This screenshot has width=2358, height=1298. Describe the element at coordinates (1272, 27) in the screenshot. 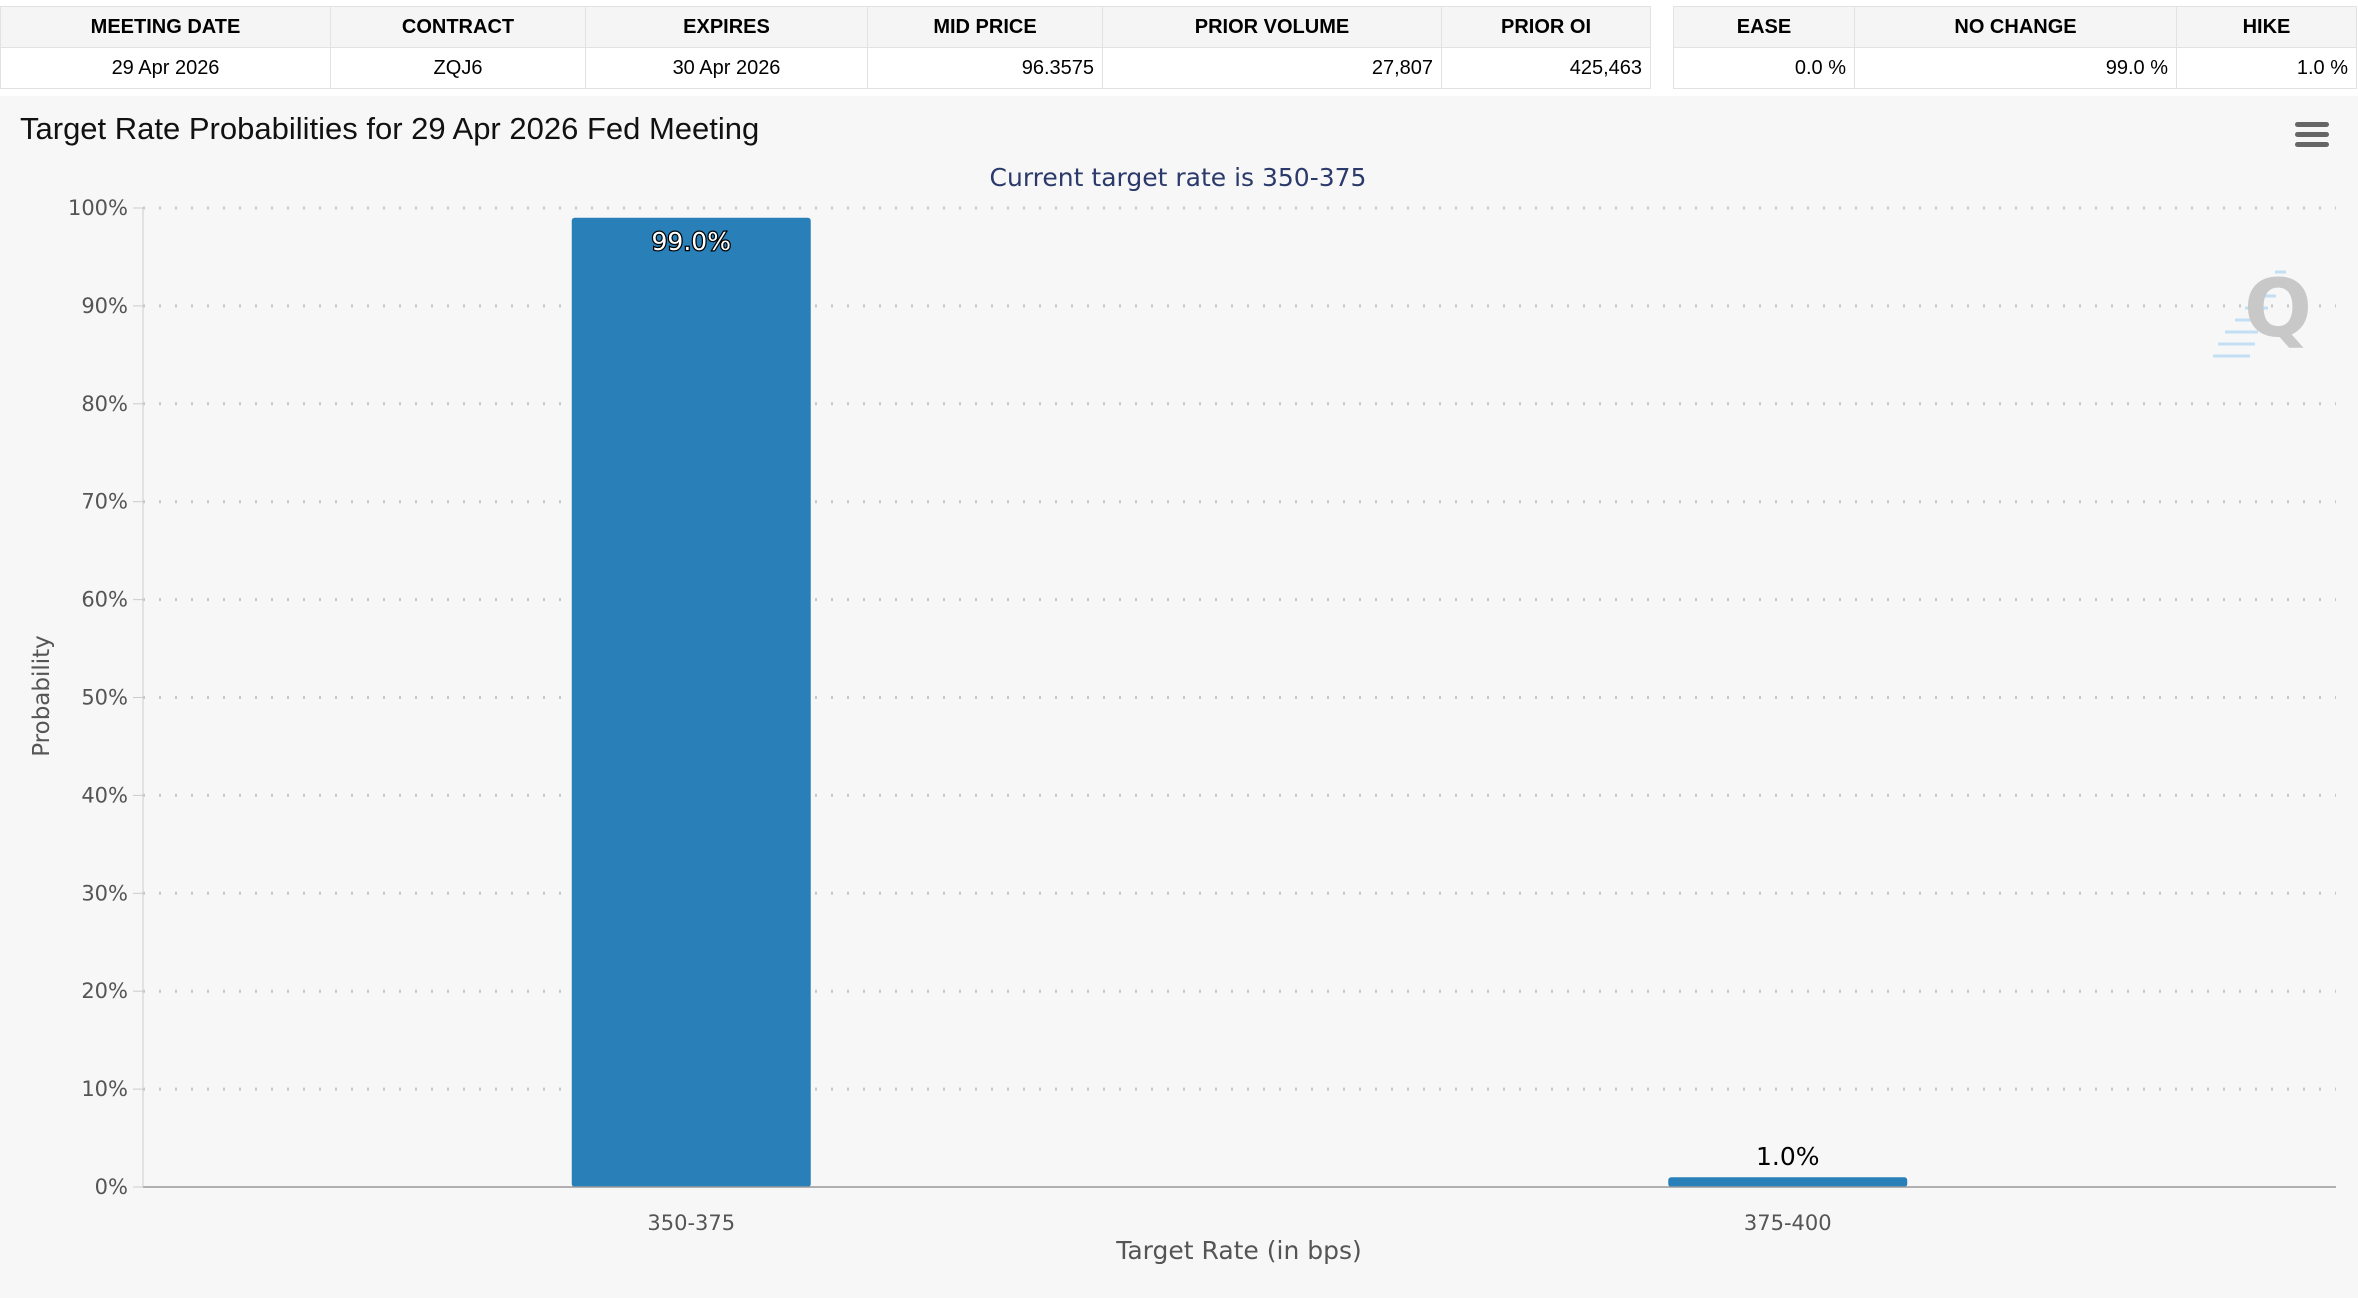

I see `header-prior-volume: PRIOR VOLUME` at that location.